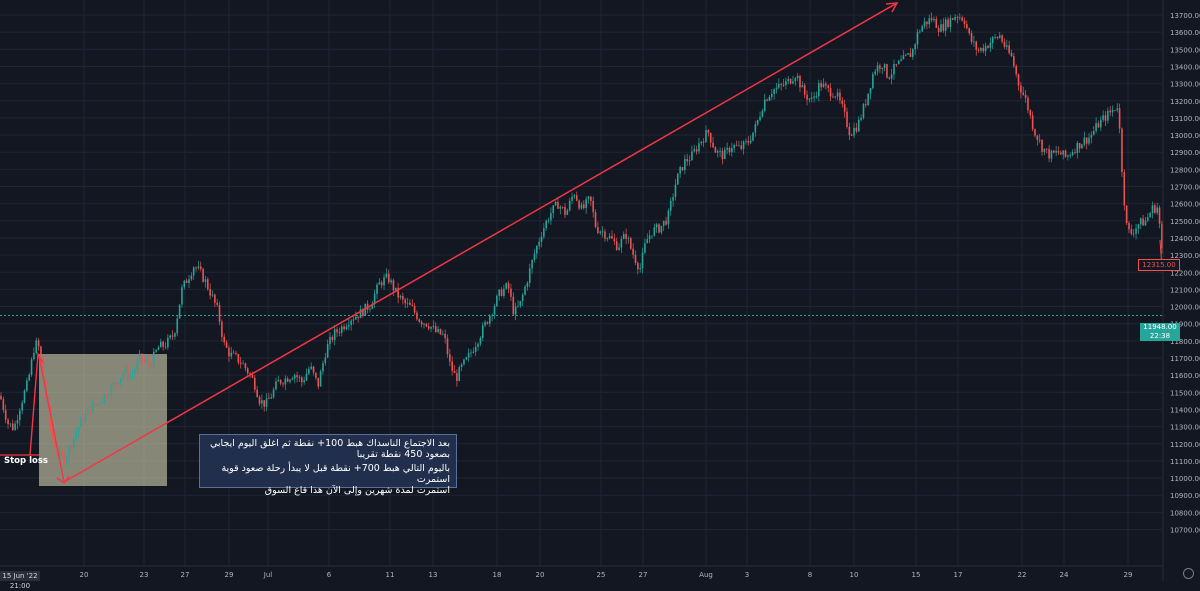 The width and height of the screenshot is (1200, 591). Describe the element at coordinates (1185, 153) in the screenshot. I see `y-tick-label: 12900.00` at that location.